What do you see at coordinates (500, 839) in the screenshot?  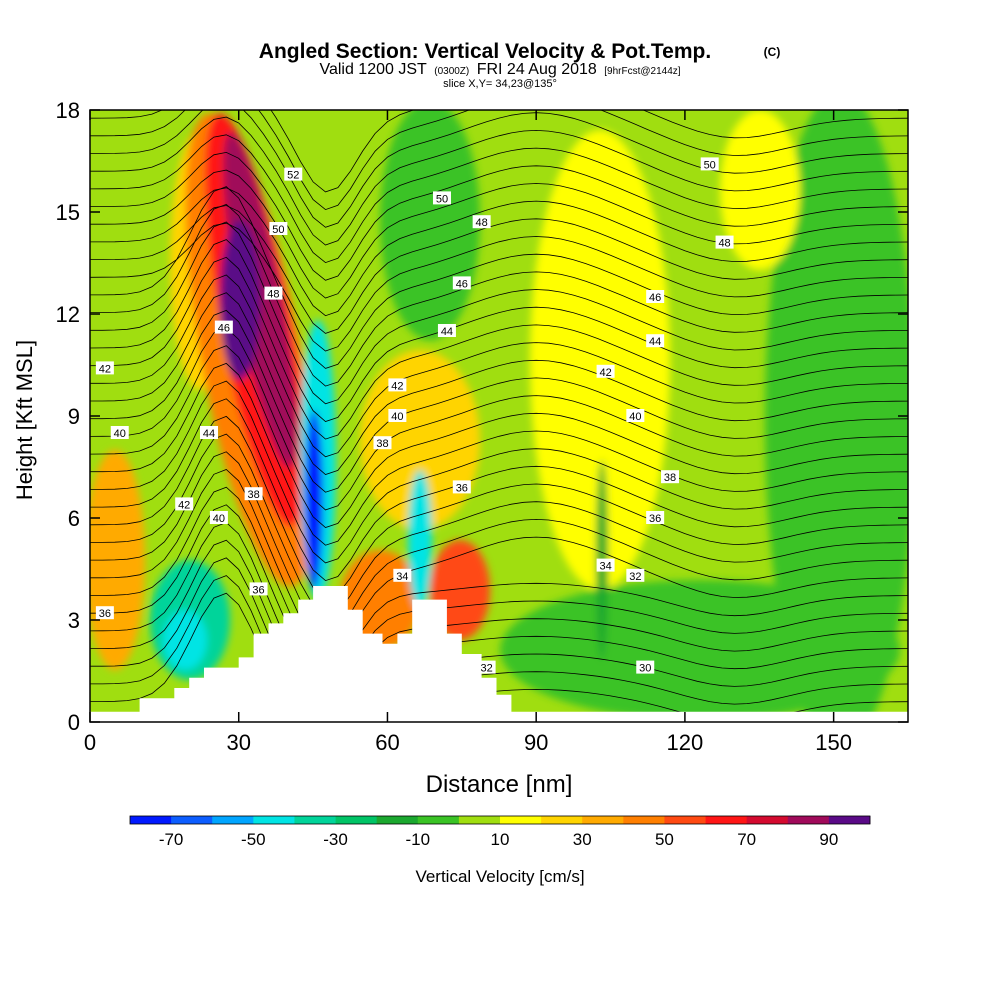 I see `colorbar-tick-label: 10` at bounding box center [500, 839].